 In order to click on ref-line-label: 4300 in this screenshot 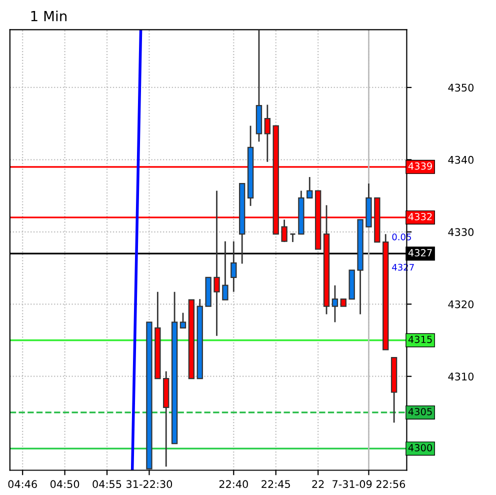, I will do `click(420, 448)`.